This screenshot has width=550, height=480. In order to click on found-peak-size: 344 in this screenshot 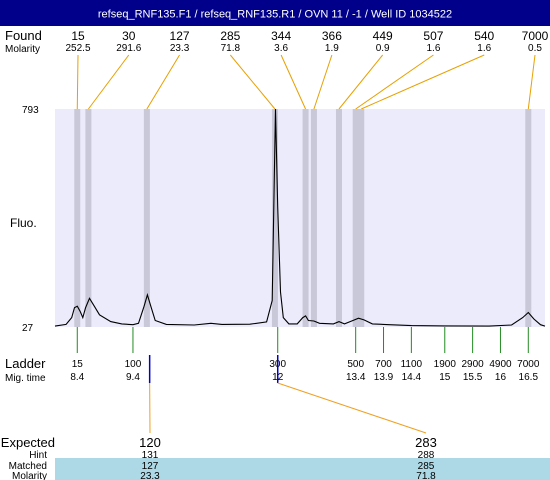, I will do `click(281, 36)`.